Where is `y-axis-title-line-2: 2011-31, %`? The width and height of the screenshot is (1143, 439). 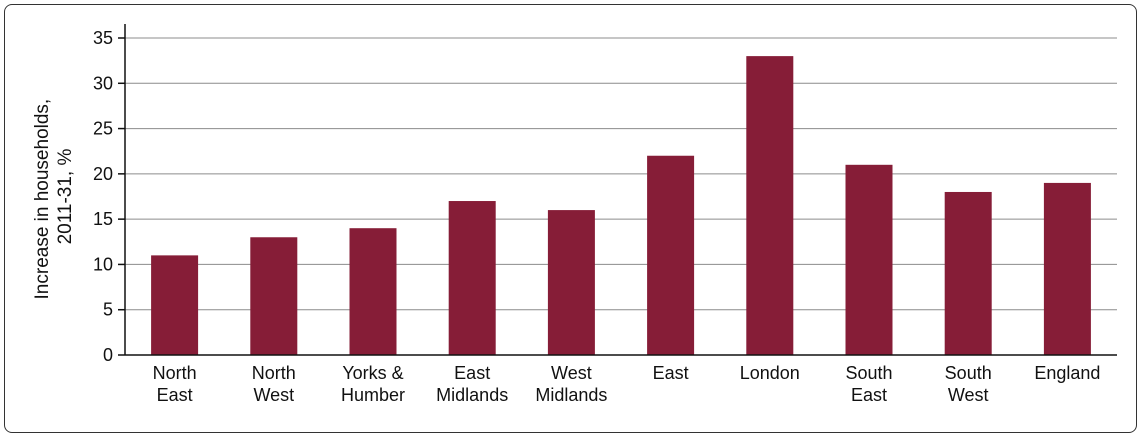
y-axis-title-line-2: 2011-31, % is located at coordinates (65, 197).